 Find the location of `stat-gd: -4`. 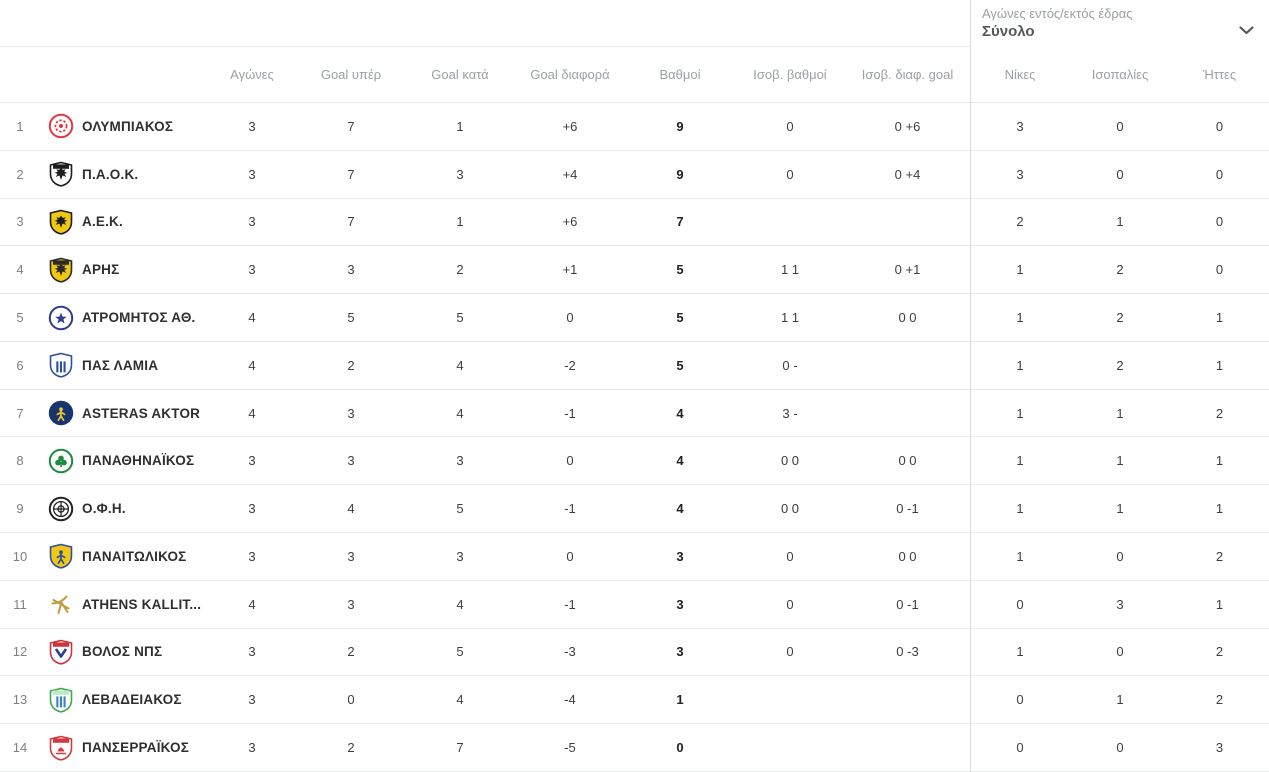

stat-gd: -4 is located at coordinates (570, 700).